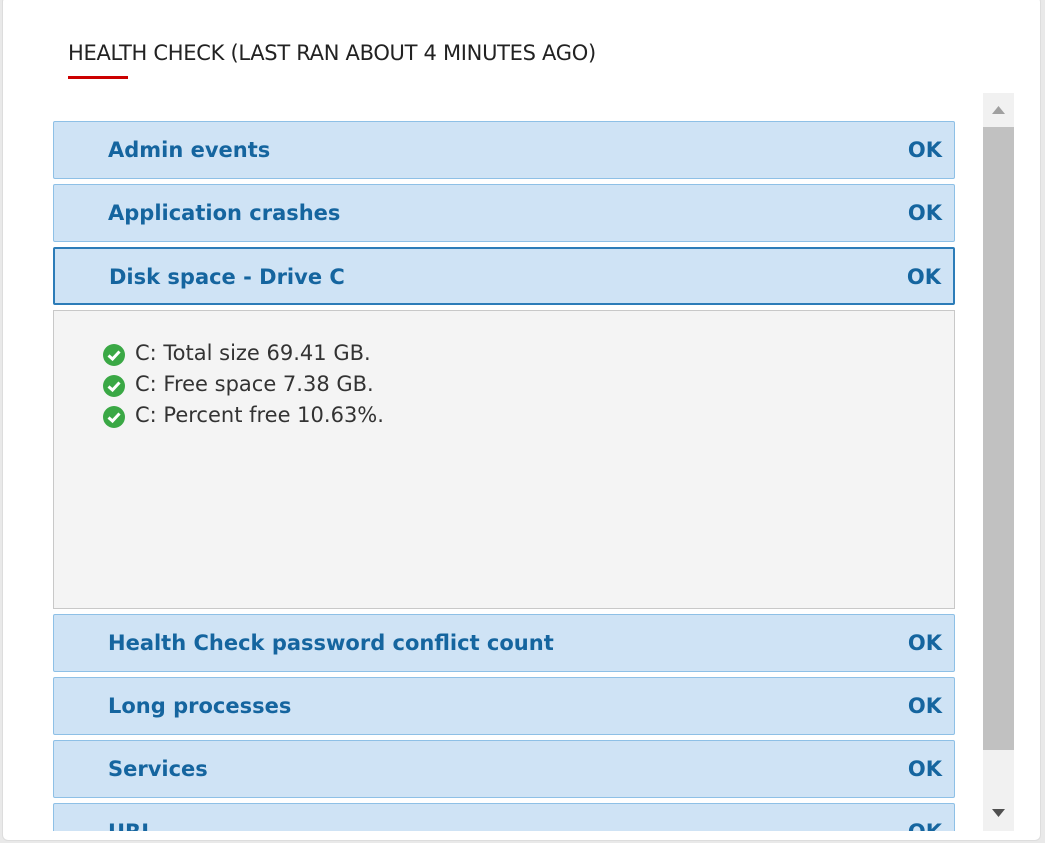 The height and width of the screenshot is (843, 1045). What do you see at coordinates (504, 276) in the screenshot?
I see `check-header: Disk space - Drive C OK` at bounding box center [504, 276].